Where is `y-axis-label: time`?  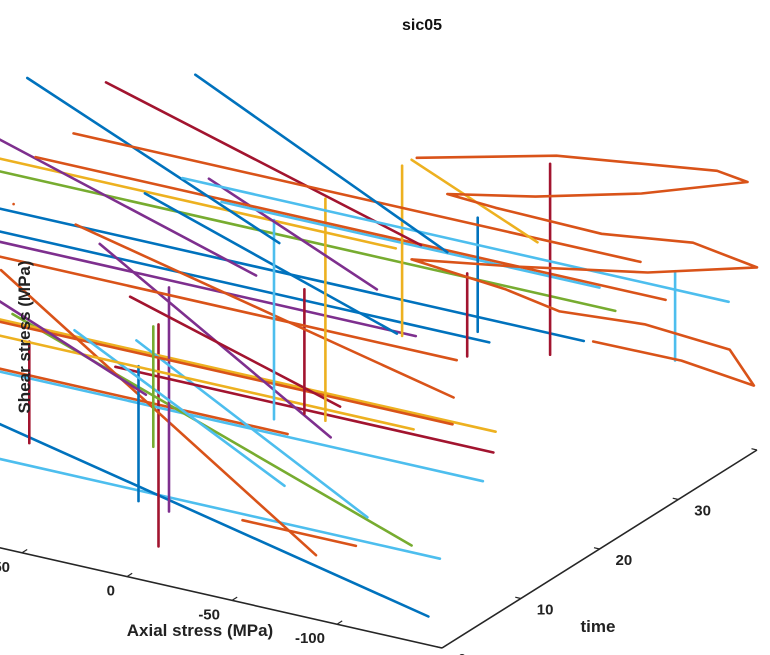 y-axis-label: time is located at coordinates (598, 626).